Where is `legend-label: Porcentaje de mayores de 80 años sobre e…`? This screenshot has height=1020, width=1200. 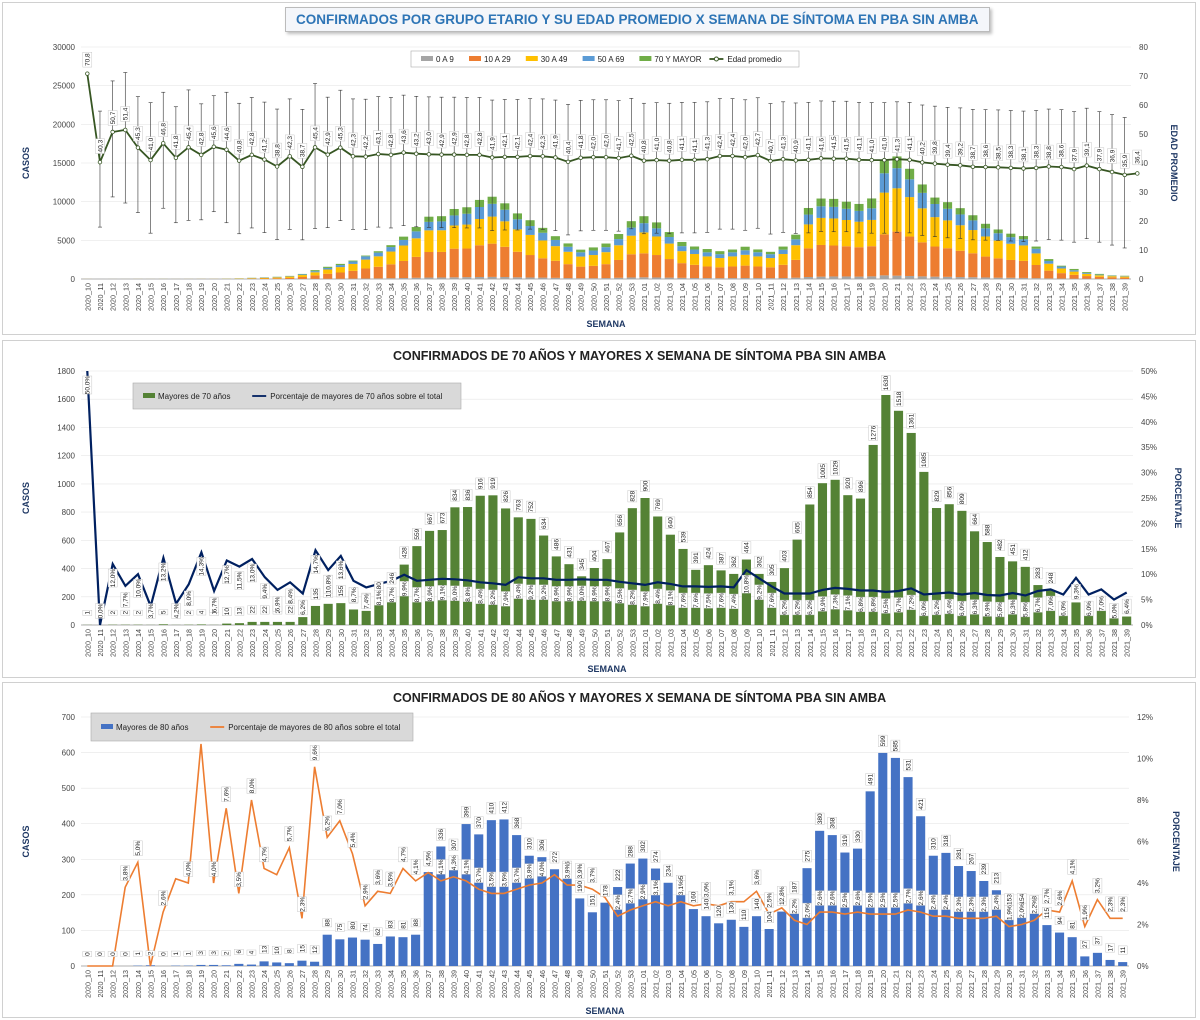 legend-label: Porcentaje de mayores de 80 años sobre e… is located at coordinates (314, 727).